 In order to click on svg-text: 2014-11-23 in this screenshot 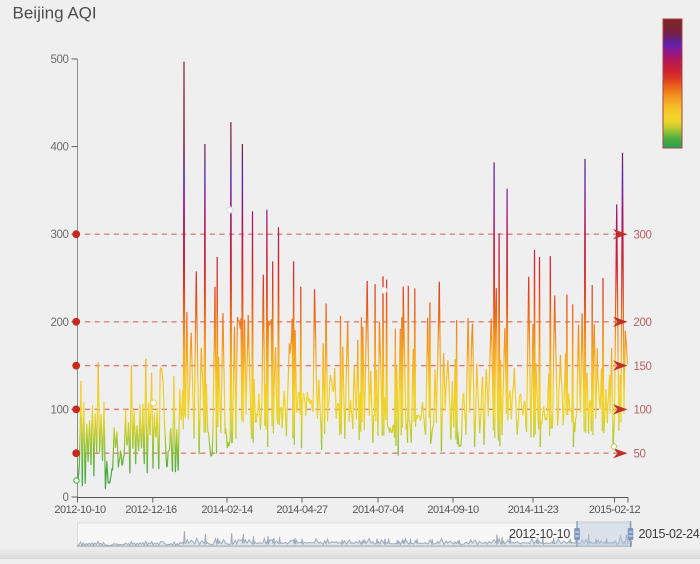, I will do `click(533, 510)`.